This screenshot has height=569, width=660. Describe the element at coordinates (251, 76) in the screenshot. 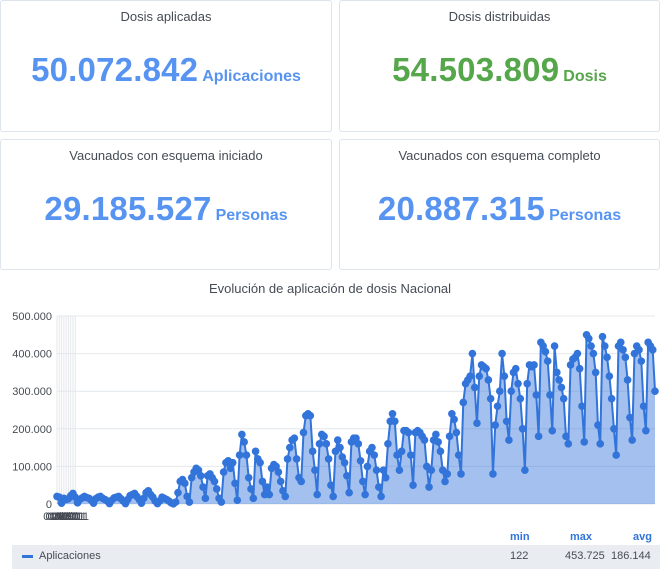

I see `stat-unit: Aplicaciones` at that location.